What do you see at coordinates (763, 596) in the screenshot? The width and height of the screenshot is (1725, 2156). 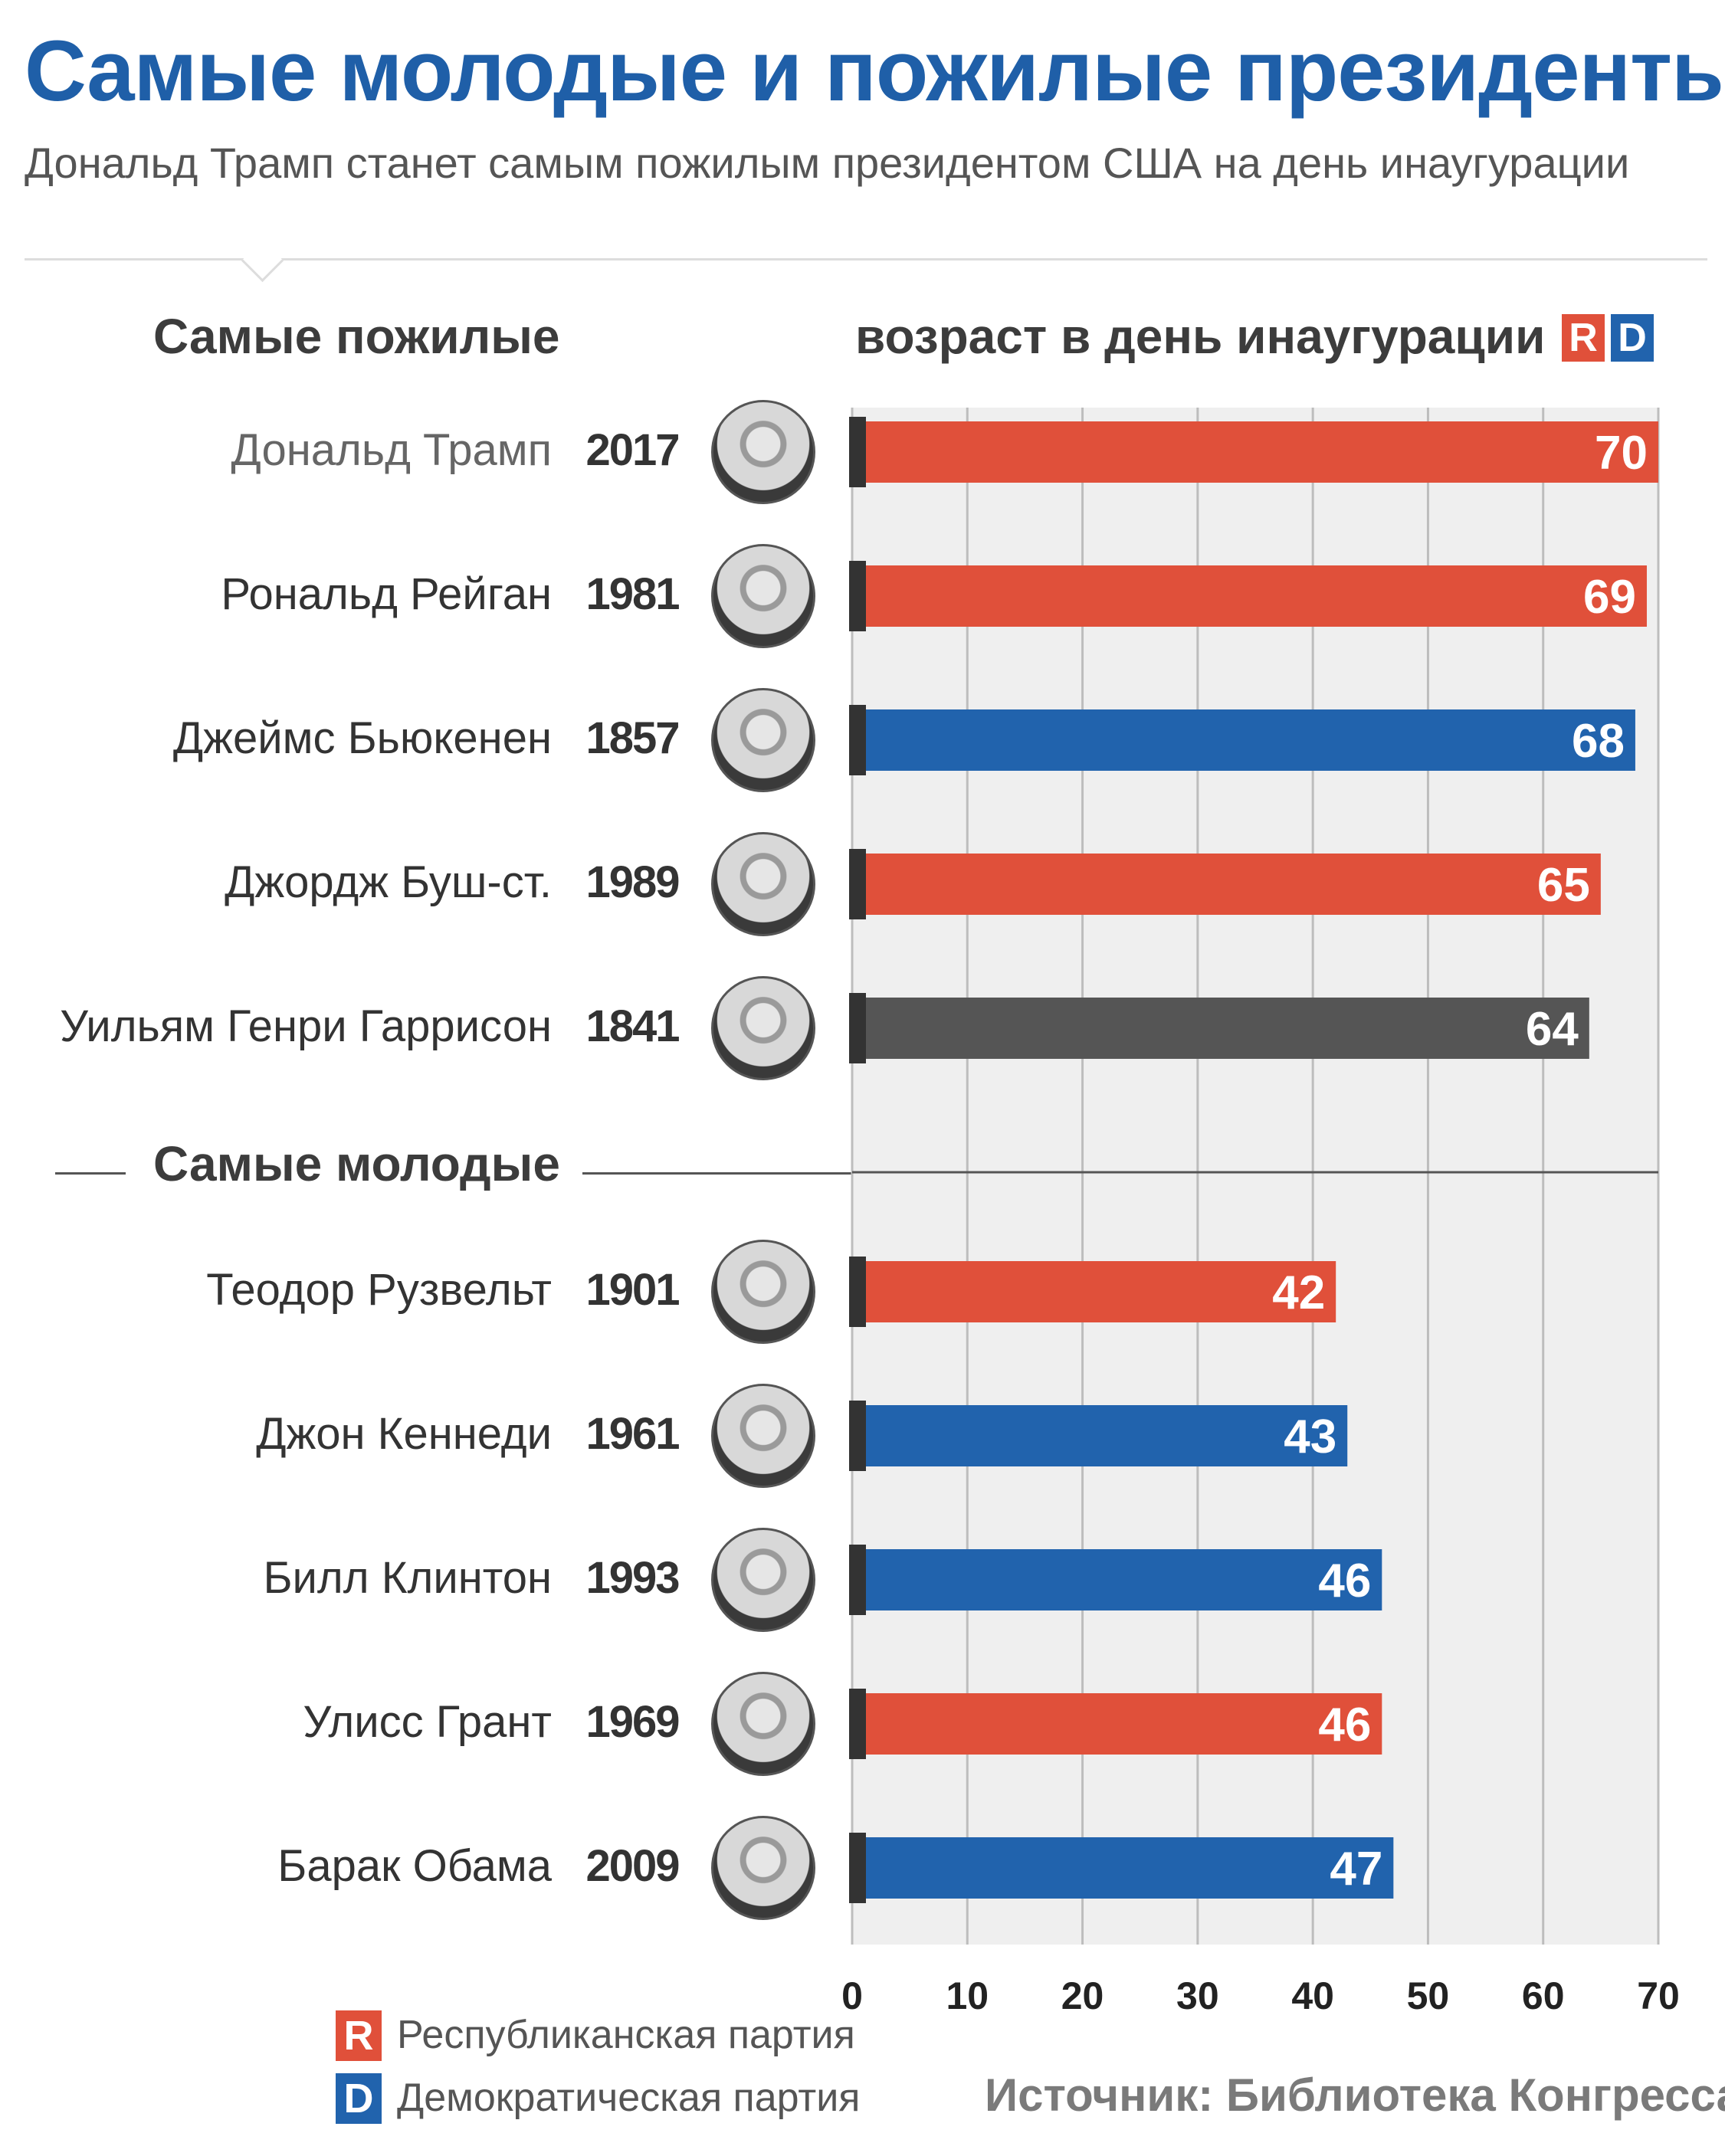 I see `reagan-portrait` at bounding box center [763, 596].